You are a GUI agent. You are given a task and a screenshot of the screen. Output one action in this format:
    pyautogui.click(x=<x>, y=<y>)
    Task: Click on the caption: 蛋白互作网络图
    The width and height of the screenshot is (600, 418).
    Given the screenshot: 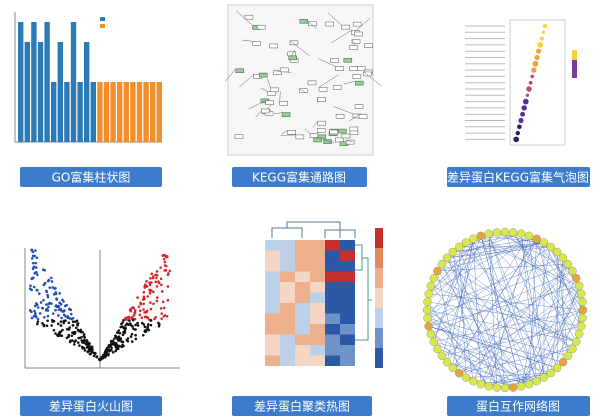 What is the action you would take?
    pyautogui.click(x=518, y=406)
    